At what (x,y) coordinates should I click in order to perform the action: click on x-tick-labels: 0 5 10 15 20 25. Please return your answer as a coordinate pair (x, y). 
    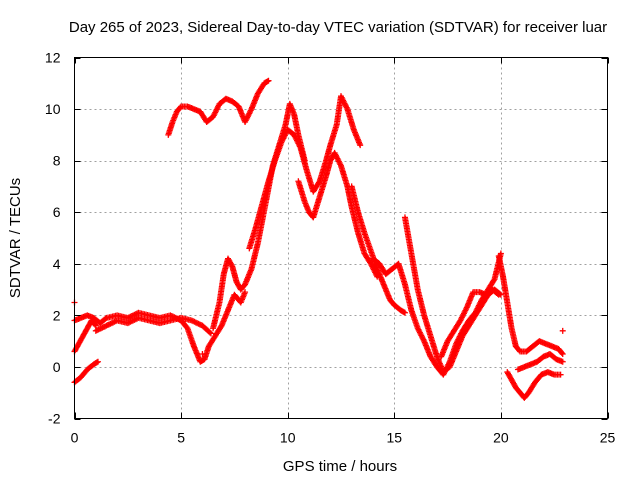
    Looking at the image, I should click on (343, 438).